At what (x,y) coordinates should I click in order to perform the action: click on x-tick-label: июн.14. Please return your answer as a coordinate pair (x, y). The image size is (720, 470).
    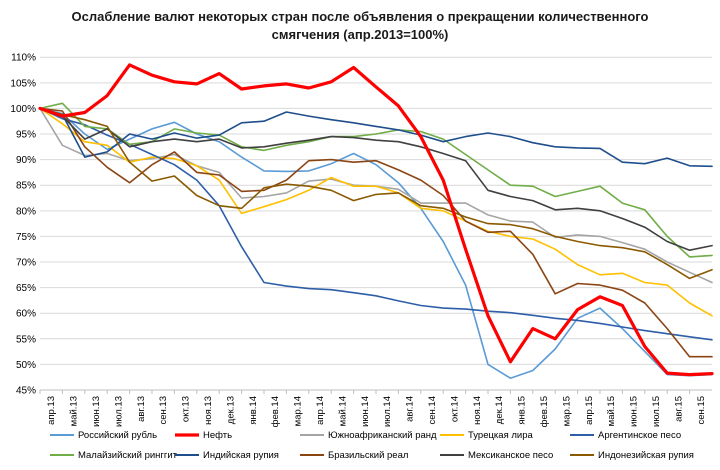
    Looking at the image, I should click on (365, 411).